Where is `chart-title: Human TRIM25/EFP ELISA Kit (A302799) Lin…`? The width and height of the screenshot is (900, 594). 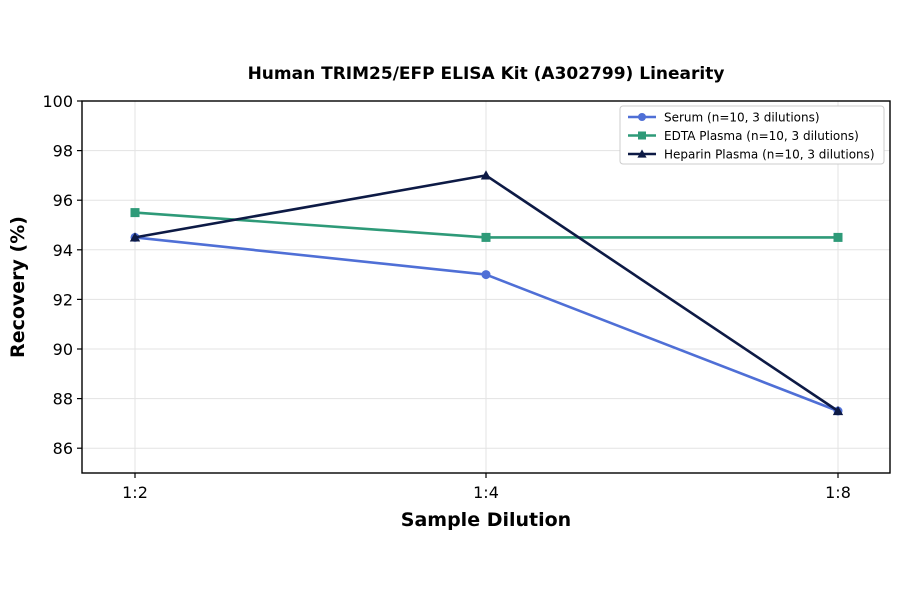
chart-title: Human TRIM25/EFP ELISA Kit (A302799) Lin… is located at coordinates (486, 74).